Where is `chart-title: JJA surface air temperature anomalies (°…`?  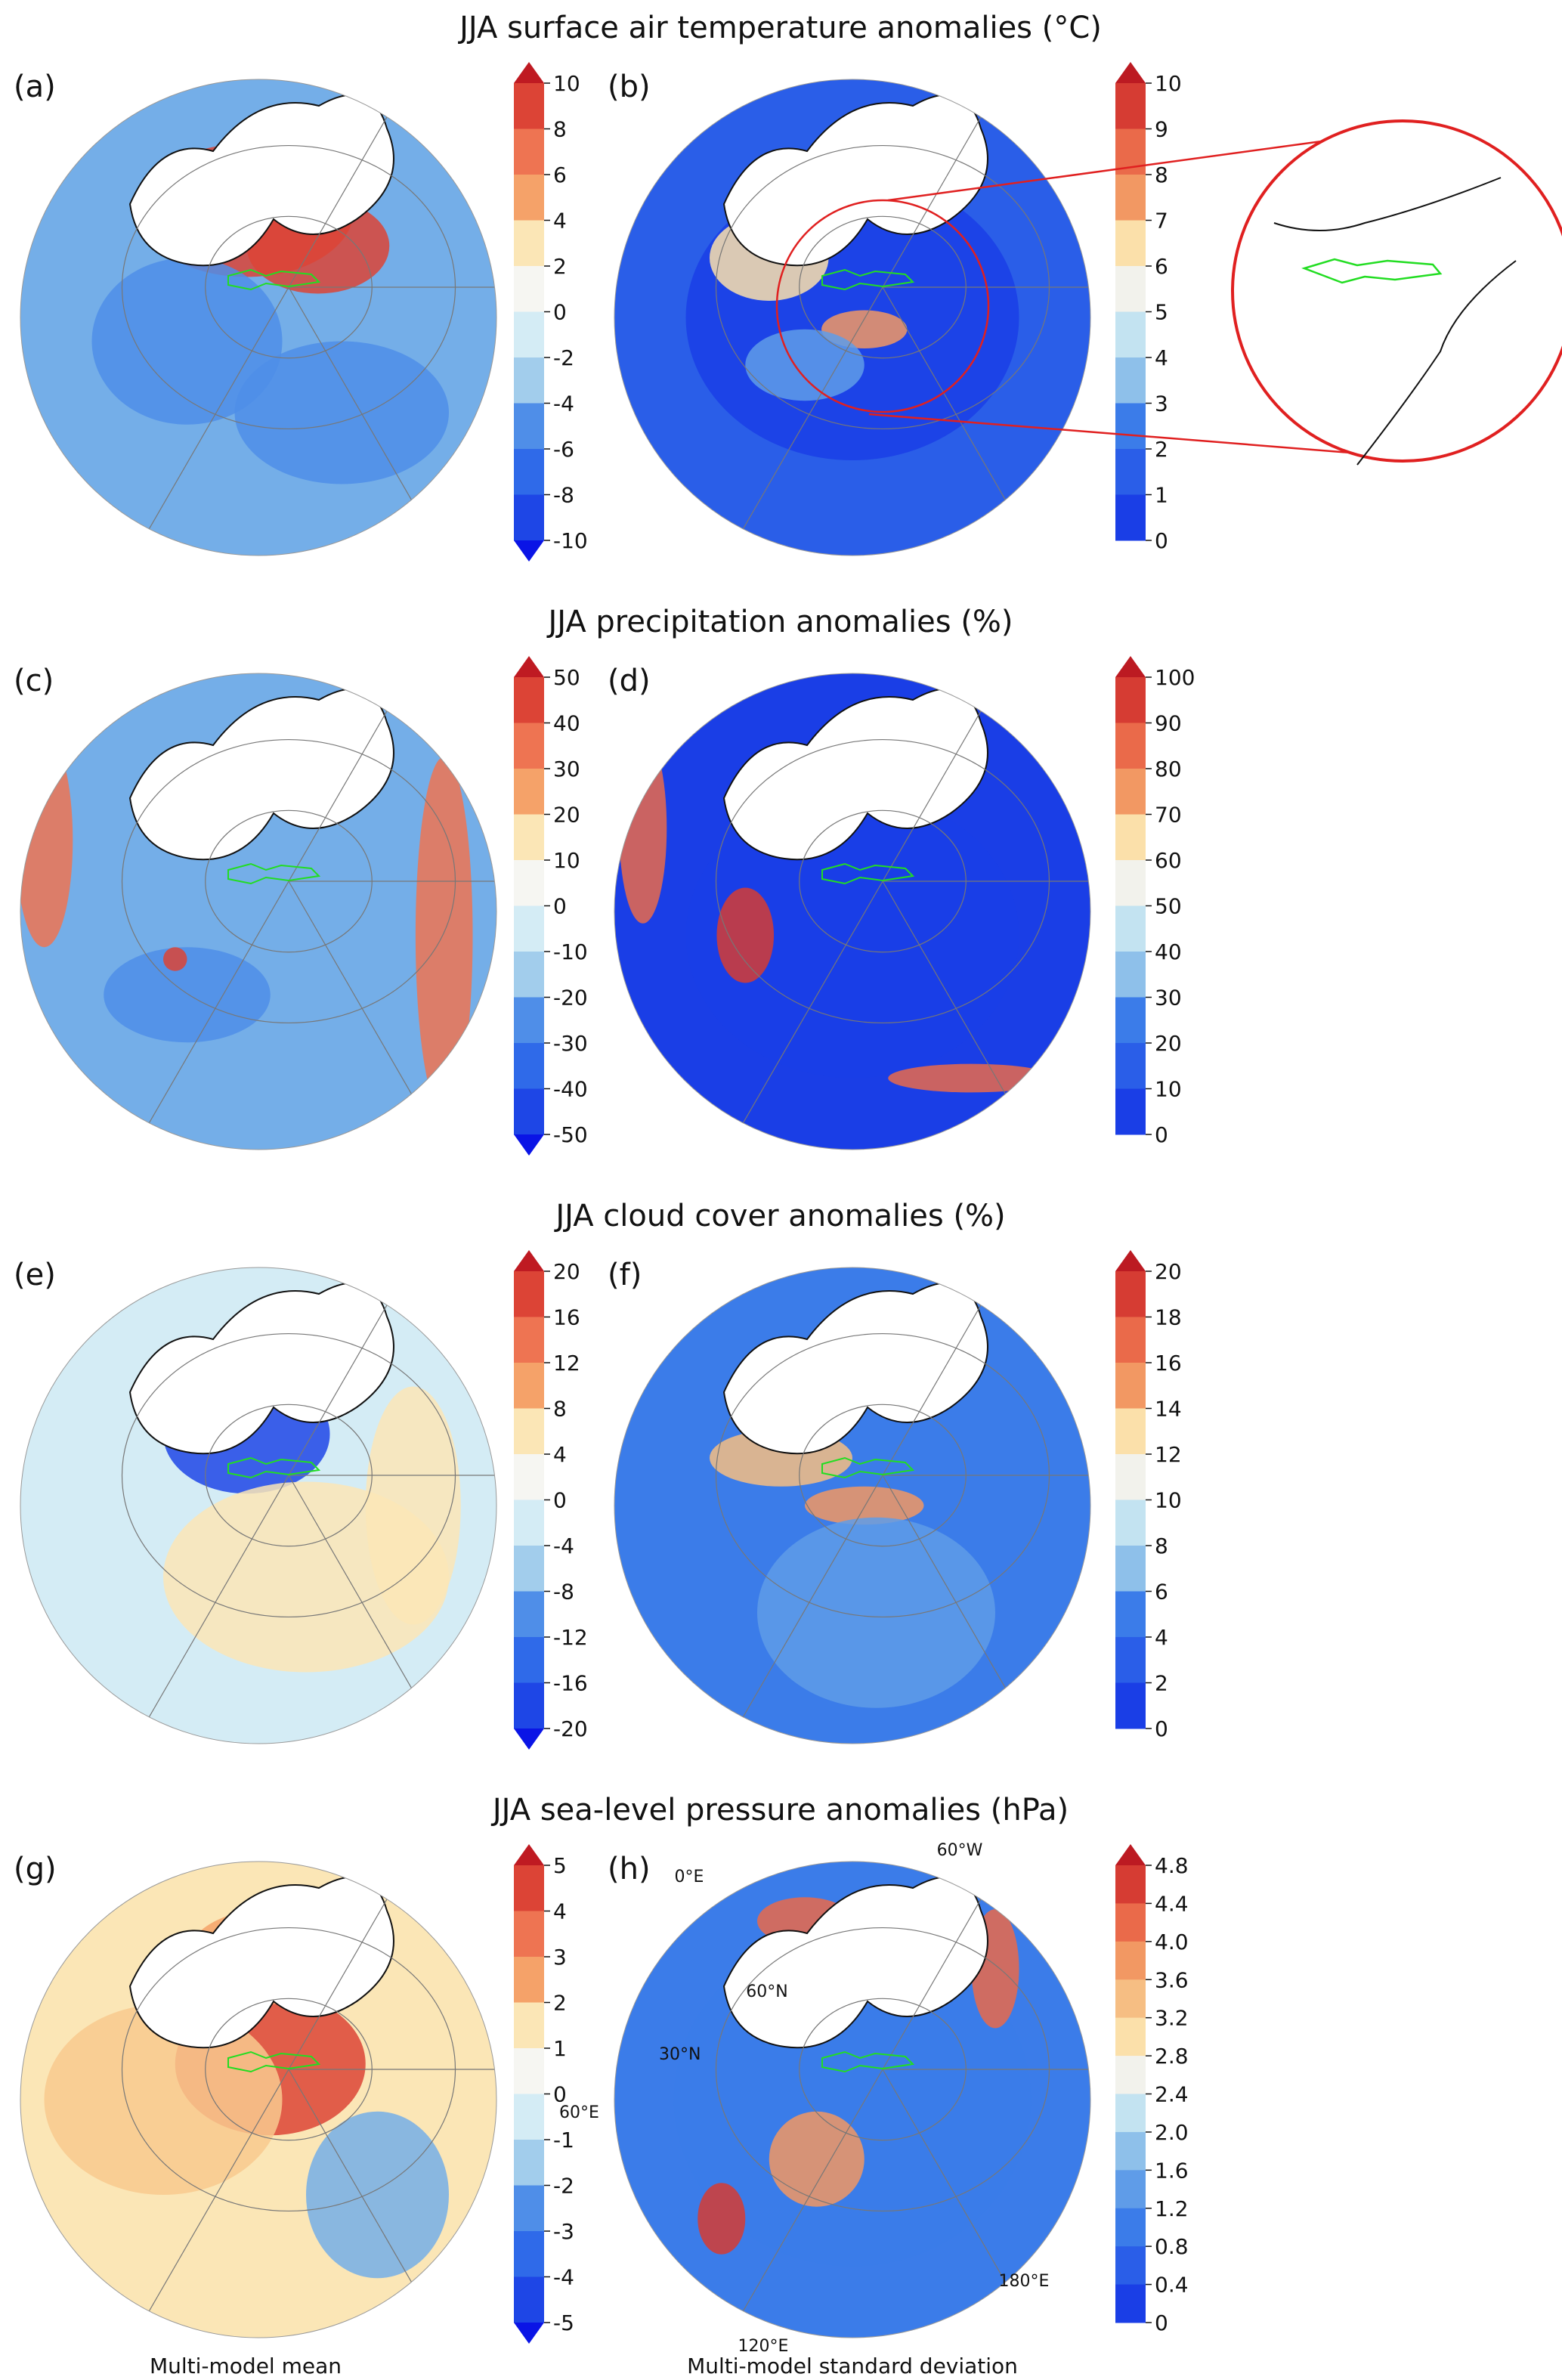 chart-title: JJA surface air temperature anomalies (°… is located at coordinates (779, 28).